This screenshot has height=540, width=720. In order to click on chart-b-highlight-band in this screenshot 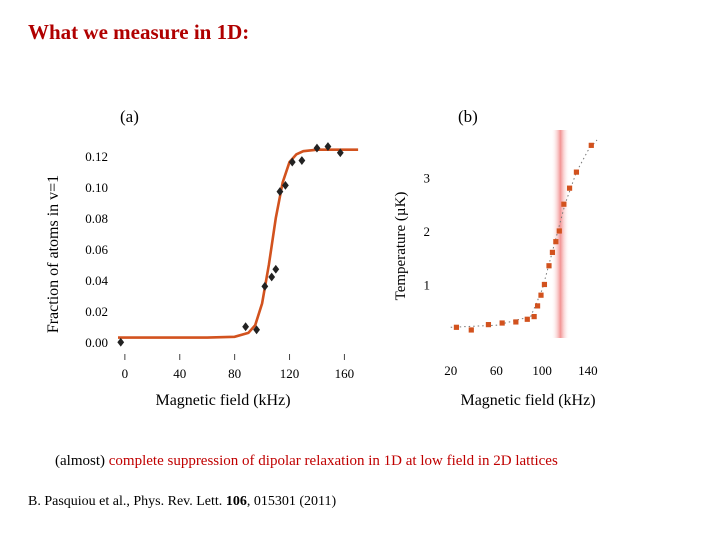, I will do `click(560, 234)`.